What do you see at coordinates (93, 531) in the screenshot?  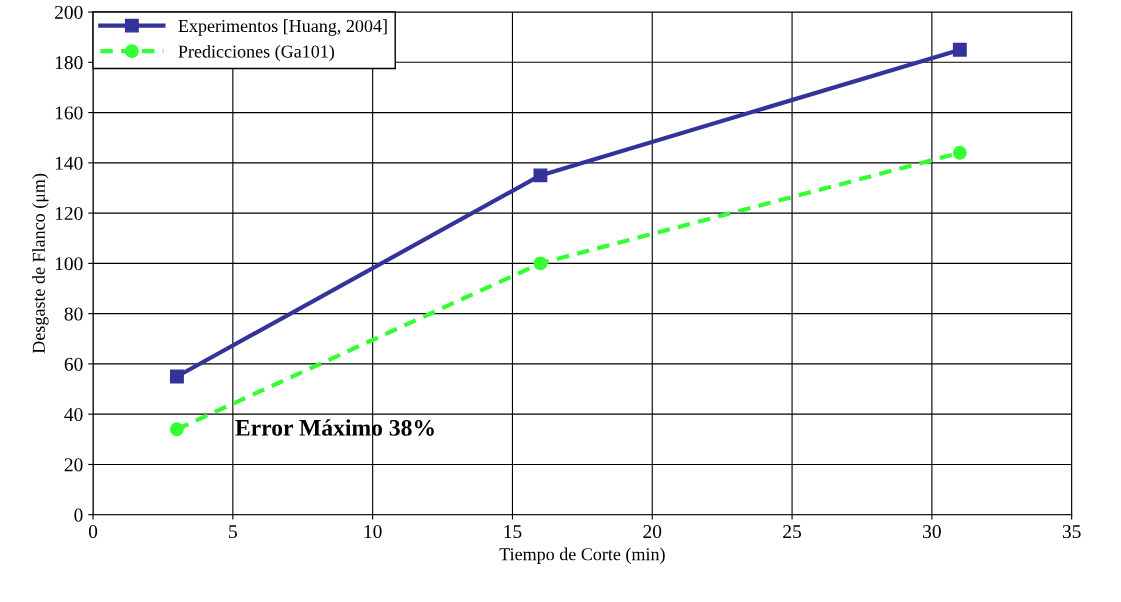 I see `x-tick-label: 0` at bounding box center [93, 531].